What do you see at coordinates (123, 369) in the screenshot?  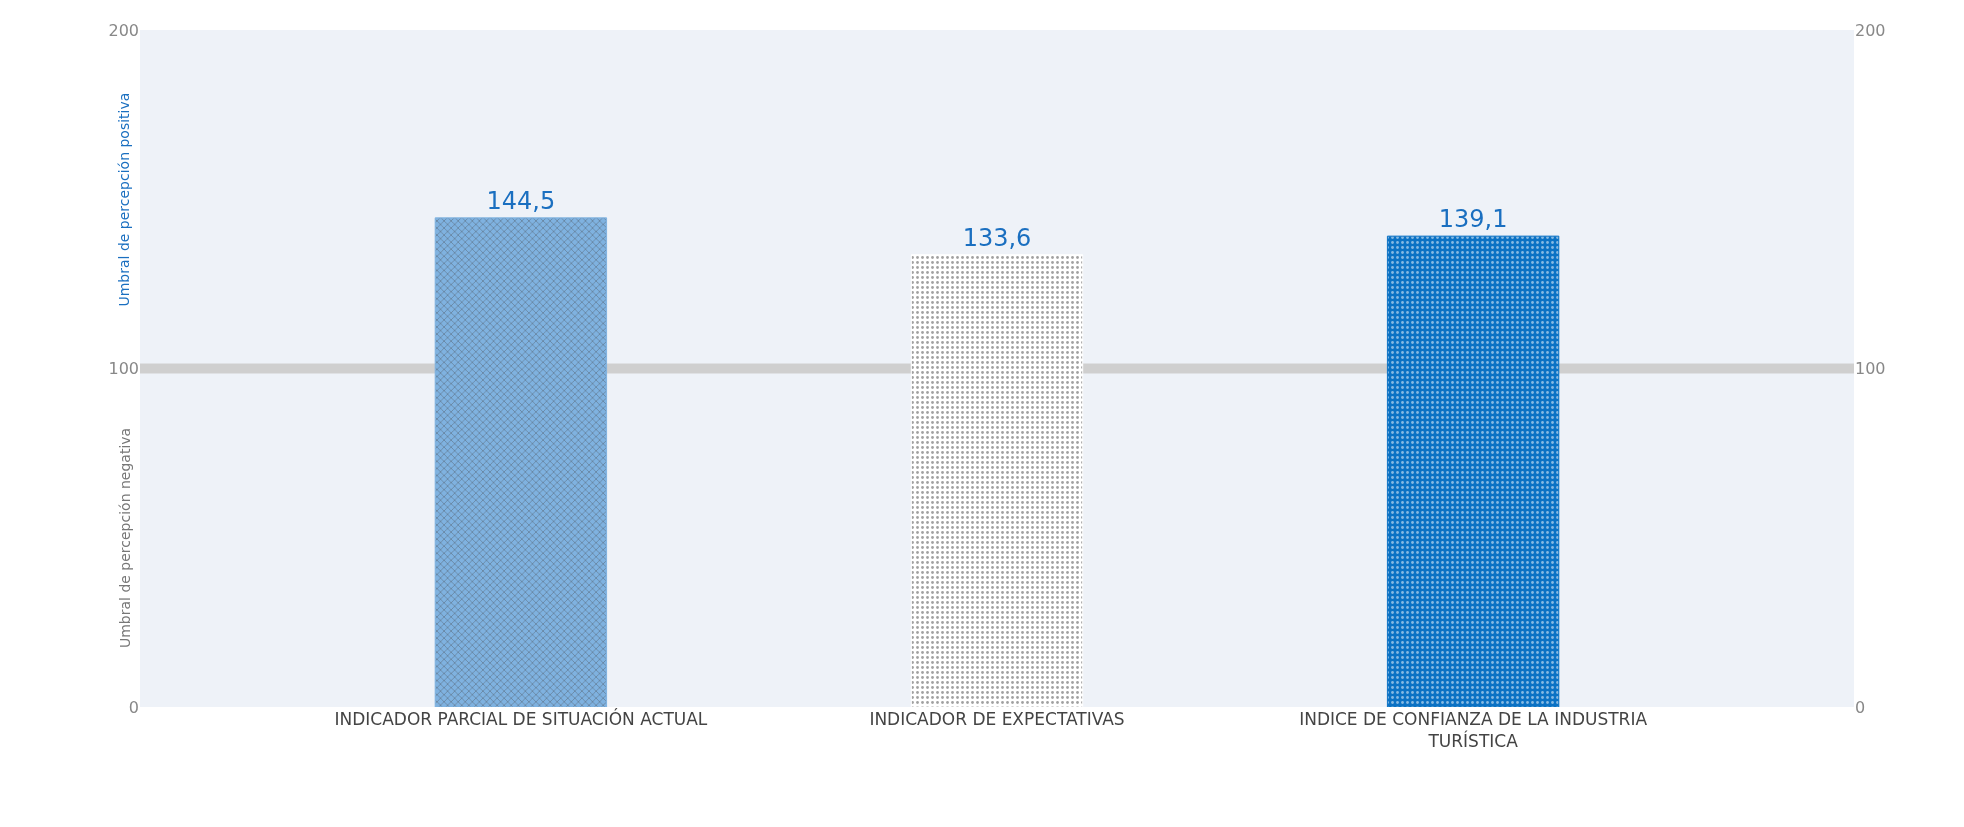 I see `y-tick-label: 100` at bounding box center [123, 369].